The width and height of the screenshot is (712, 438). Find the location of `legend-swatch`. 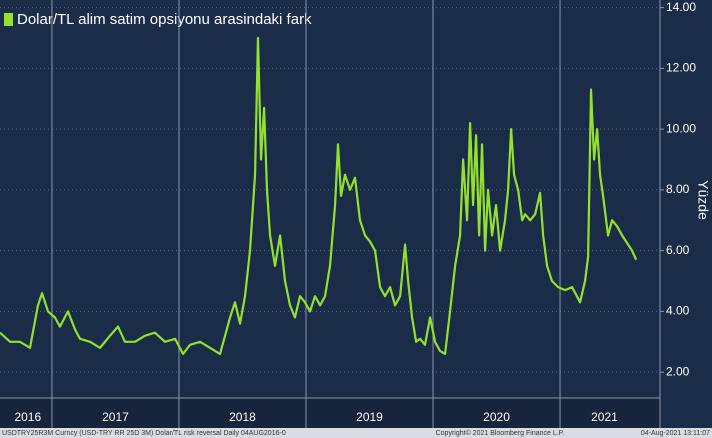

legend-swatch is located at coordinates (8, 19).